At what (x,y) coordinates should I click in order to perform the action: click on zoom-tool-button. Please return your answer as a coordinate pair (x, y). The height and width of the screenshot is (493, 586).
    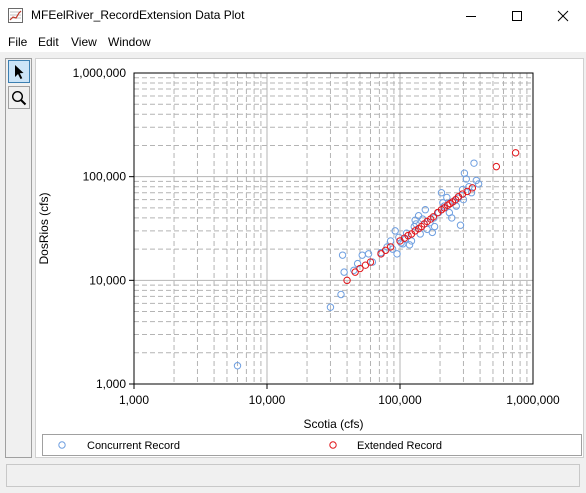
    Looking at the image, I should click on (19, 97).